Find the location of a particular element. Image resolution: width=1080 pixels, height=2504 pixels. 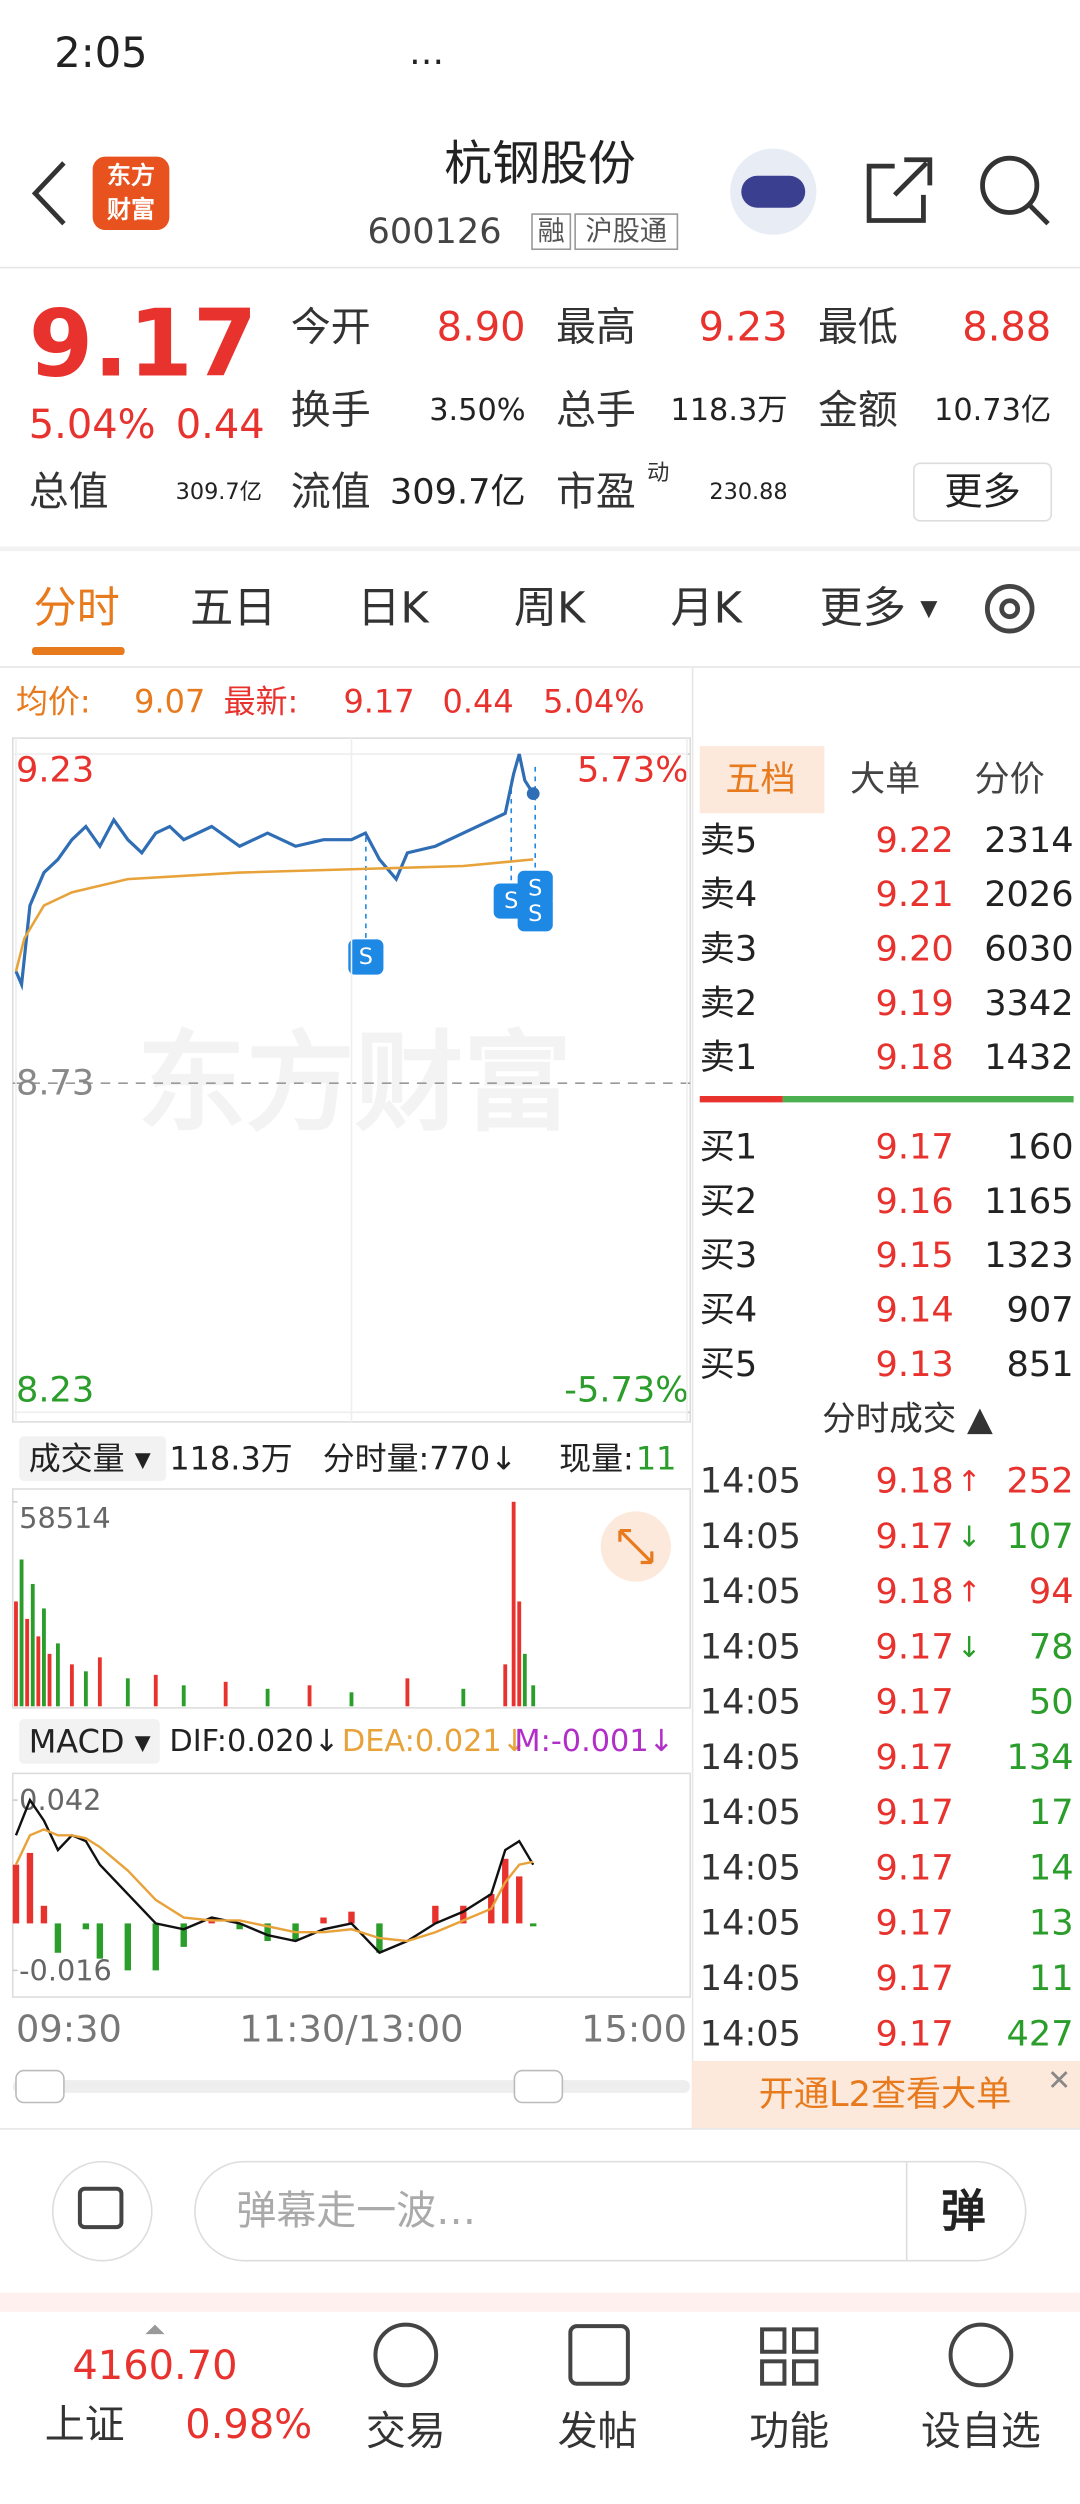

field-label: 换手 is located at coordinates (331, 411).